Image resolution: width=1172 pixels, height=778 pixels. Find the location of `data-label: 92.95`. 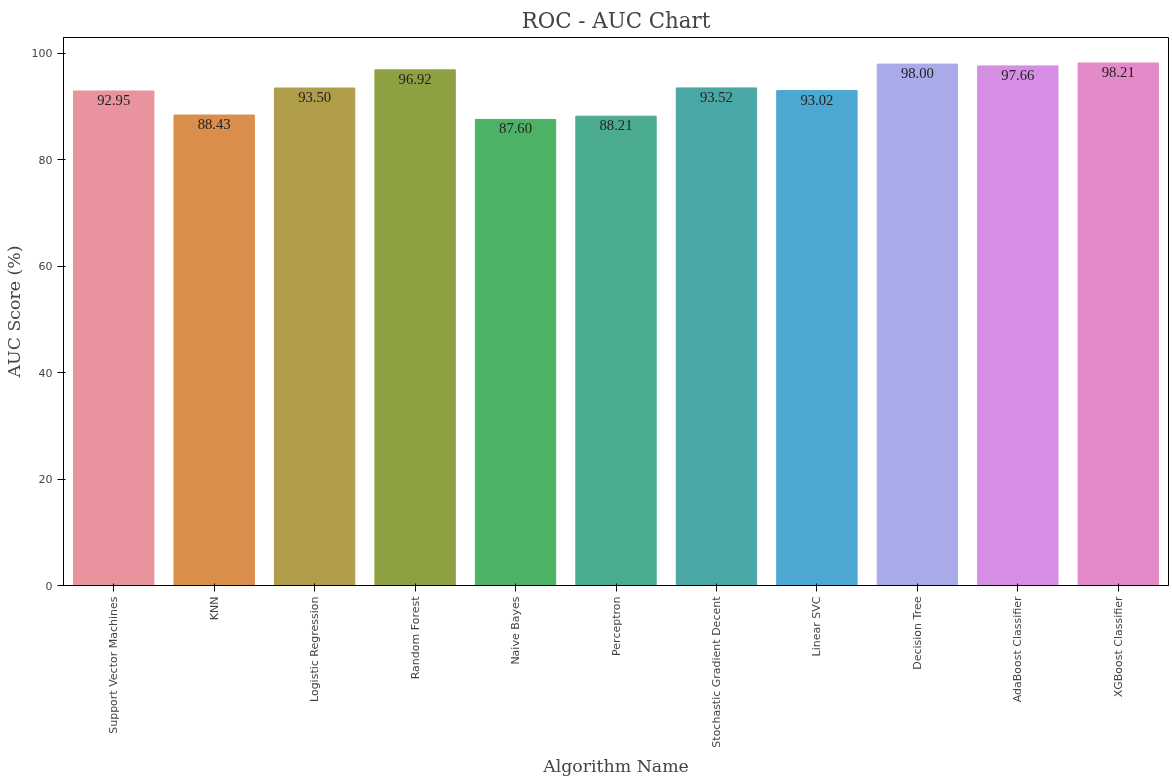

data-label: 92.95 is located at coordinates (114, 99).